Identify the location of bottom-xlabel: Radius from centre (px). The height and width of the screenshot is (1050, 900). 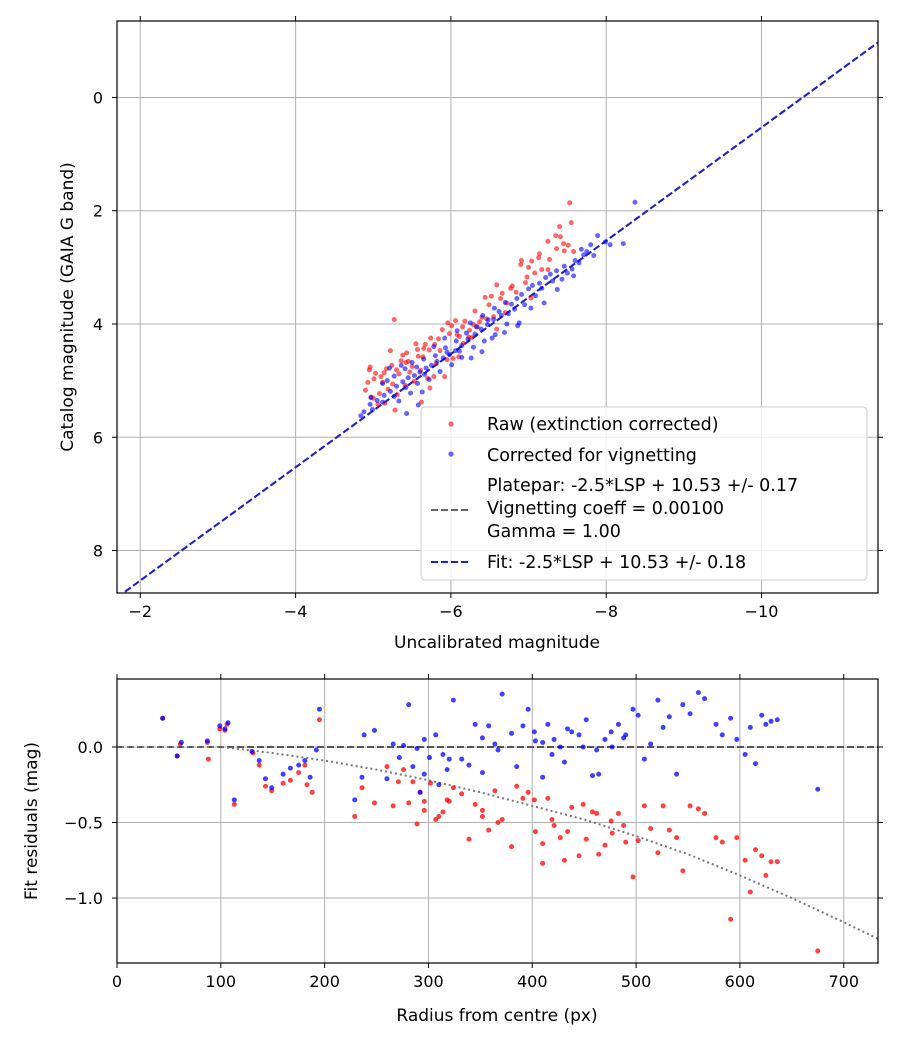
(496, 1016).